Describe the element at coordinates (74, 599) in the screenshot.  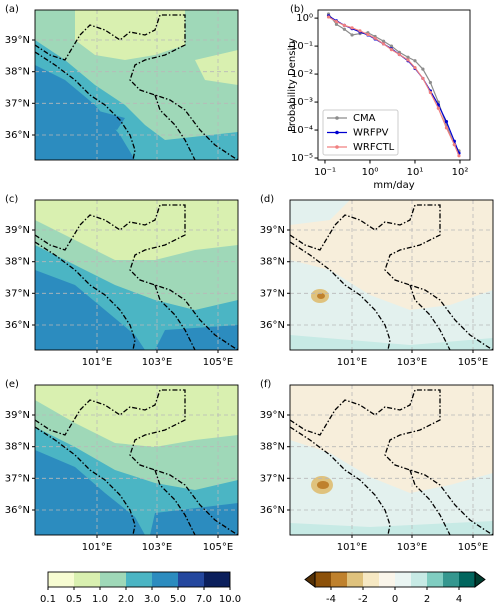
I see `colorbar-label: 0.5` at that location.